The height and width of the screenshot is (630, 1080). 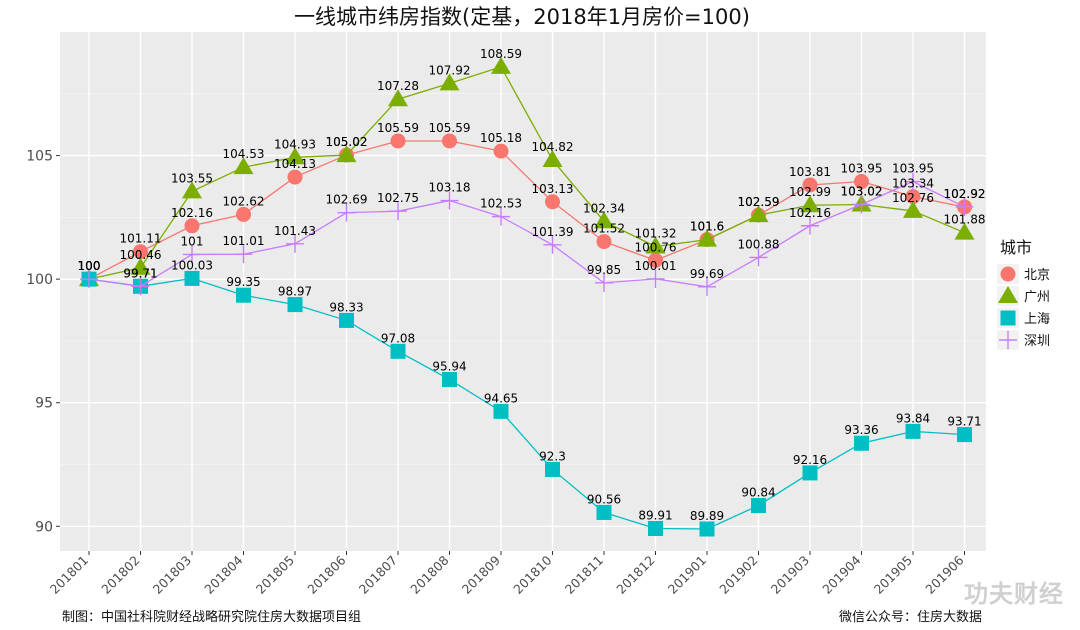 What do you see at coordinates (449, 366) in the screenshot?
I see `data-label: 95.94` at bounding box center [449, 366].